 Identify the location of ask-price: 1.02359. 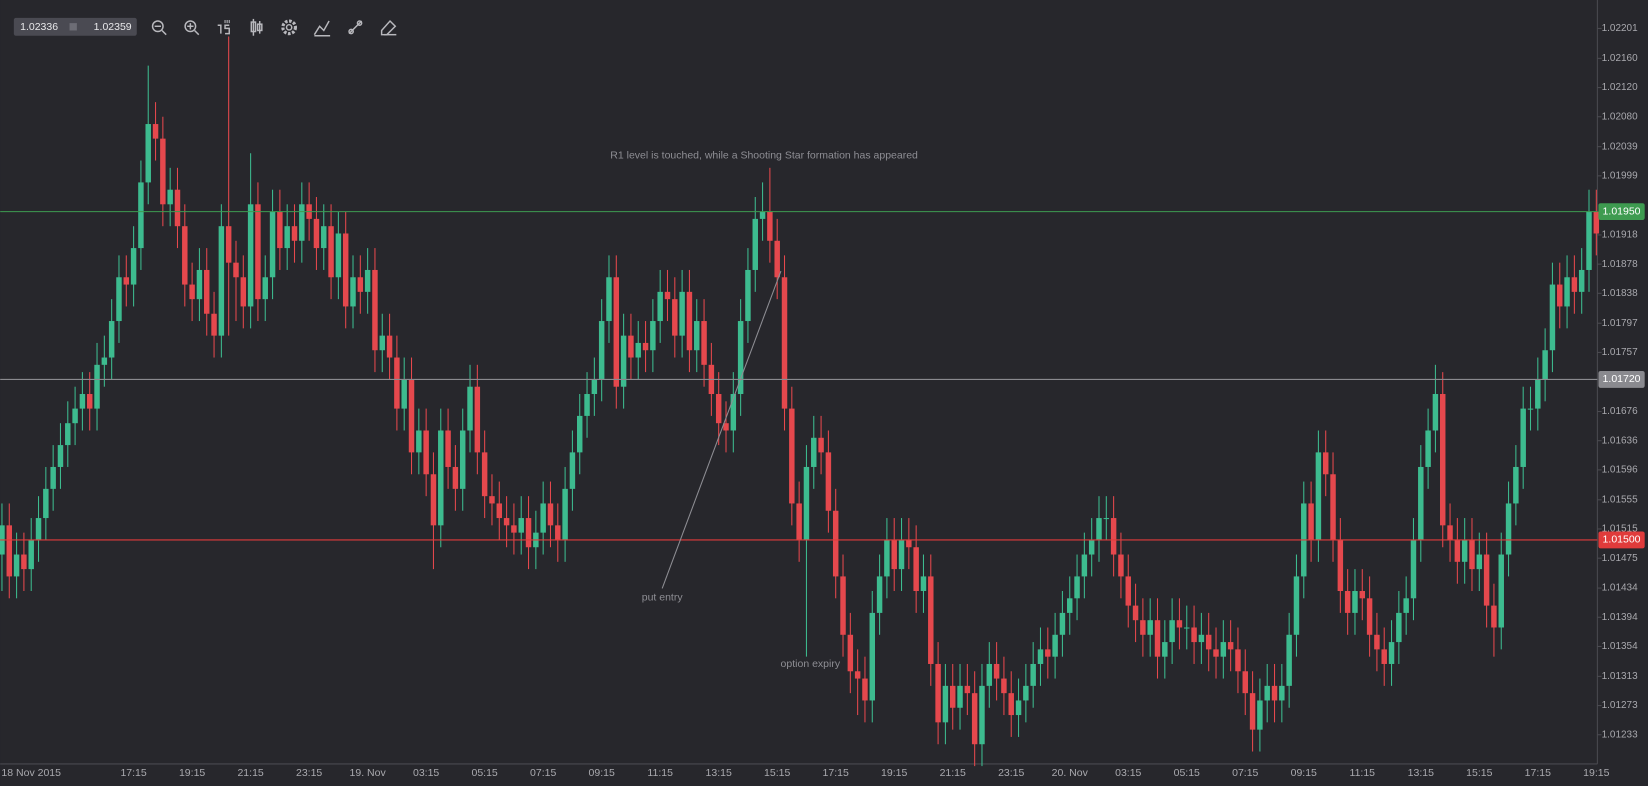
(113, 27).